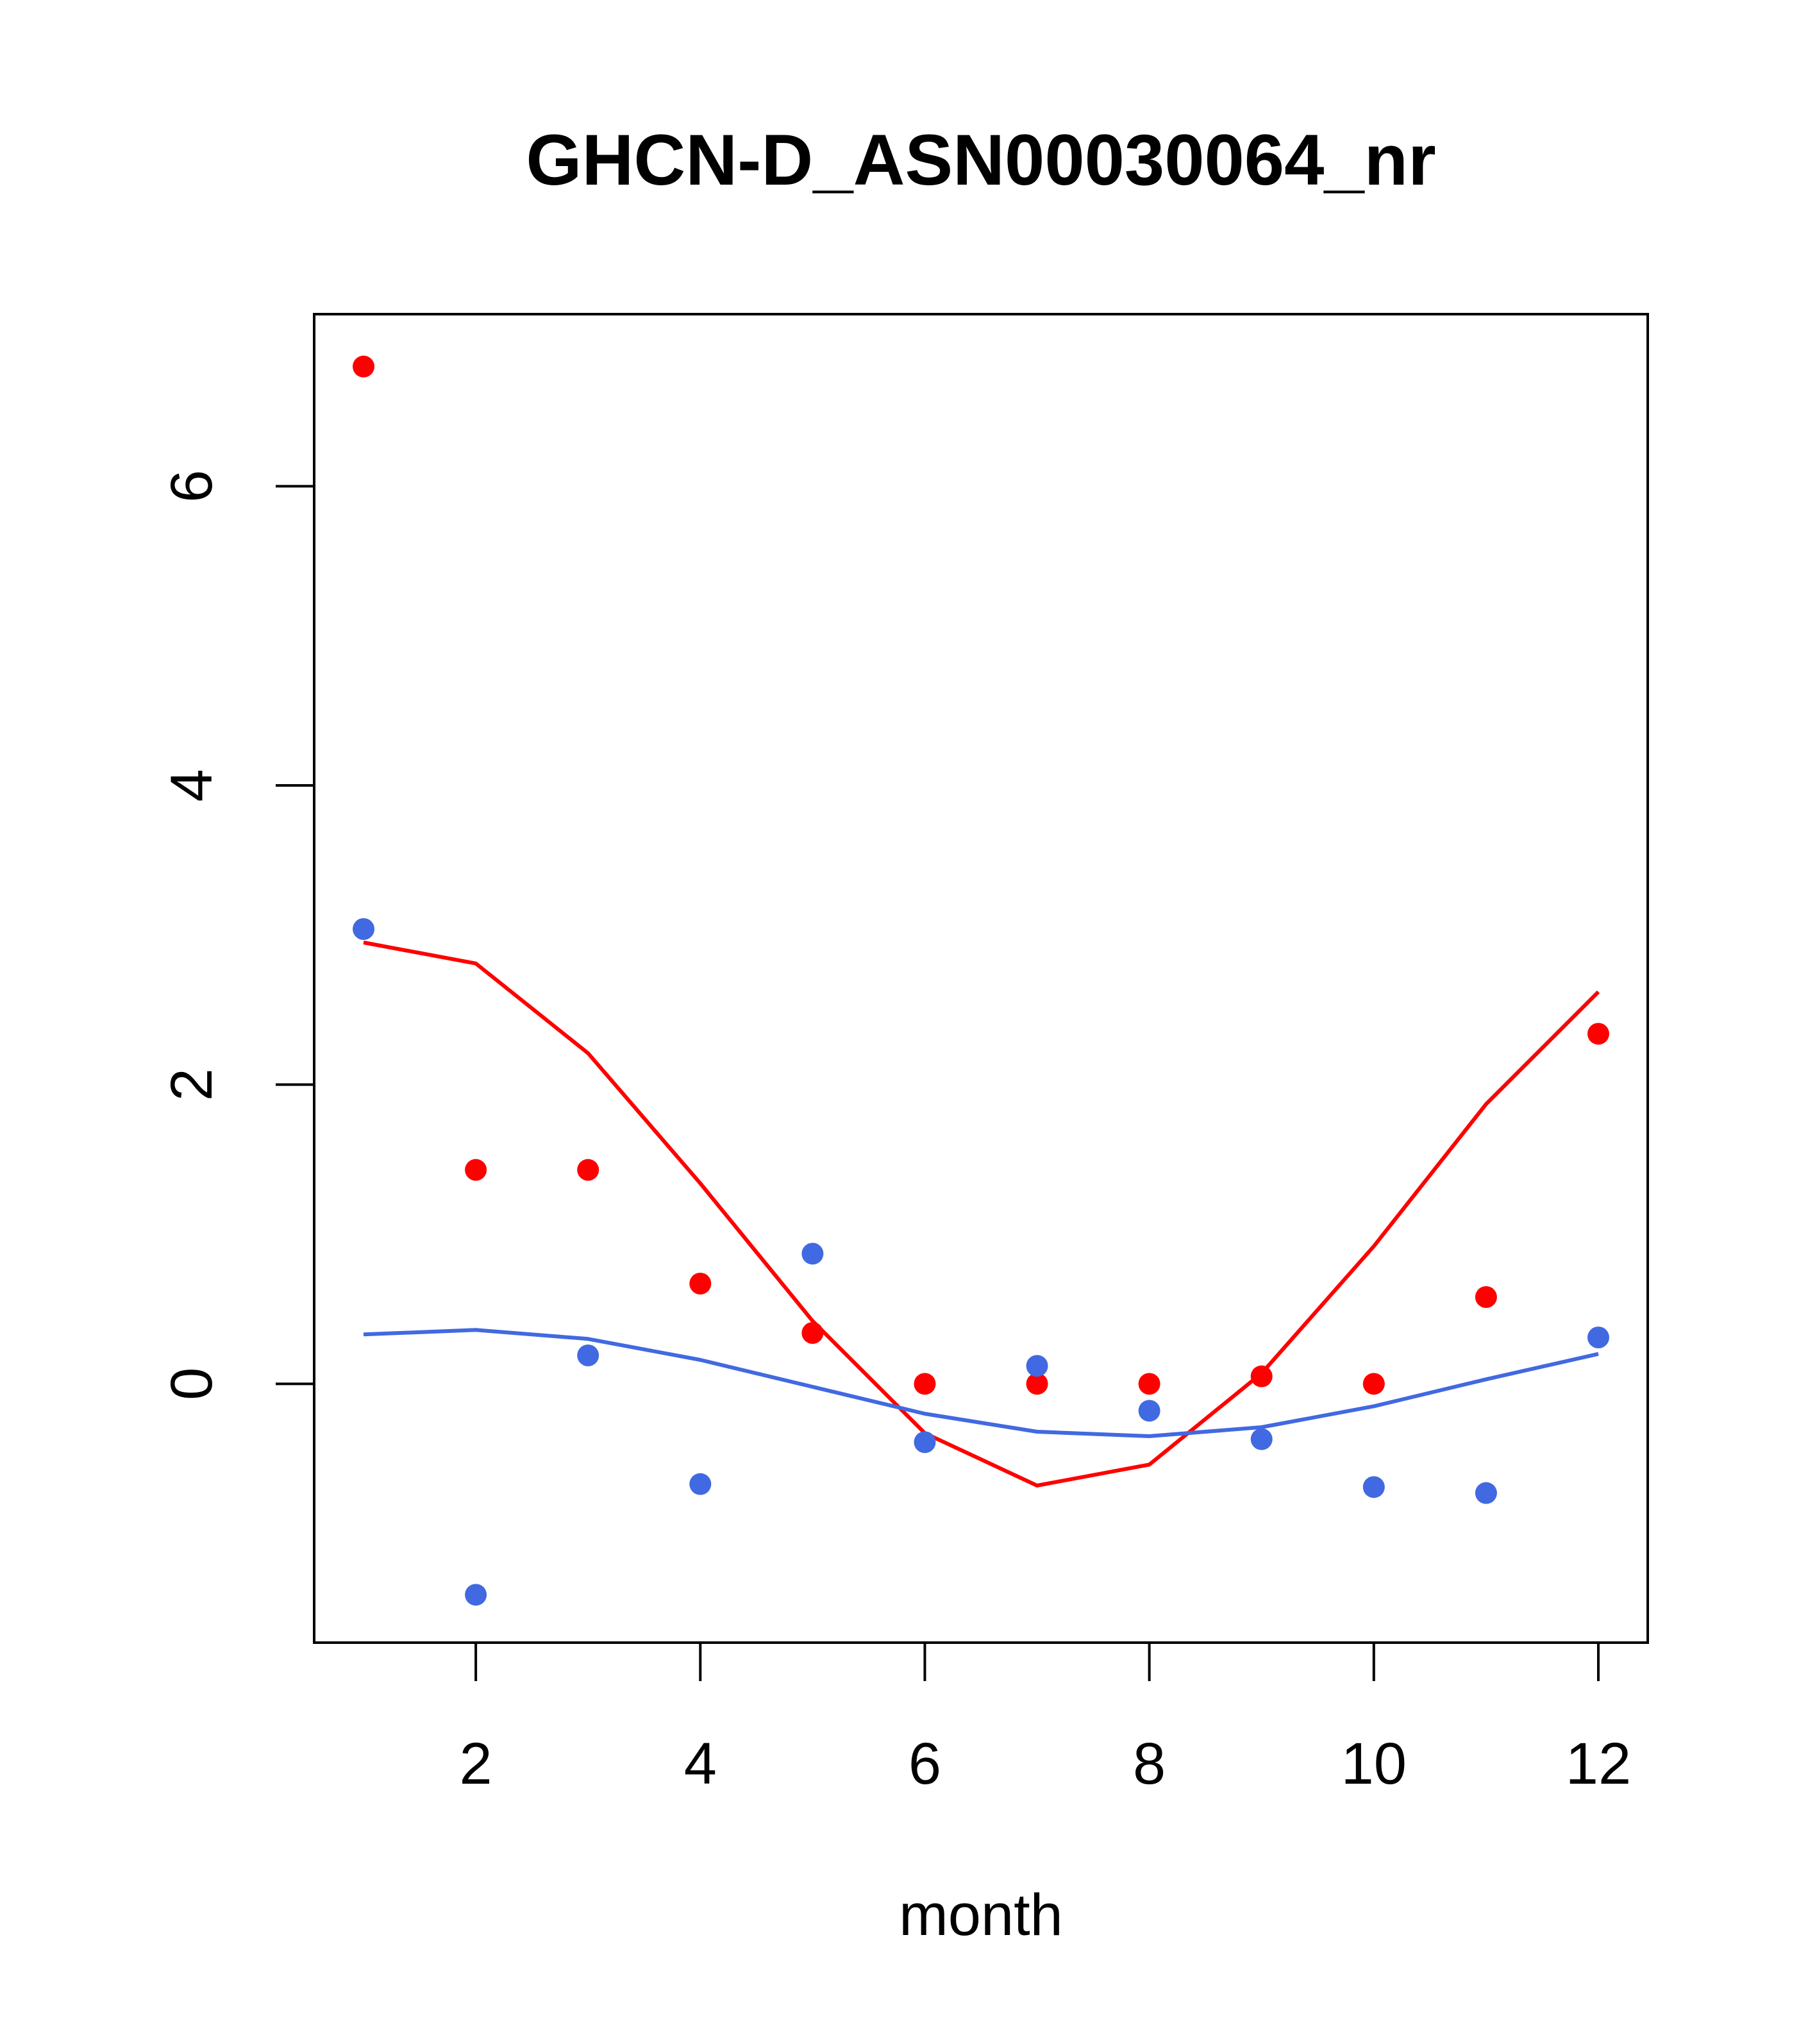 This screenshot has height=2044, width=1817. I want to click on x-tick-label: 6, so click(924, 1764).